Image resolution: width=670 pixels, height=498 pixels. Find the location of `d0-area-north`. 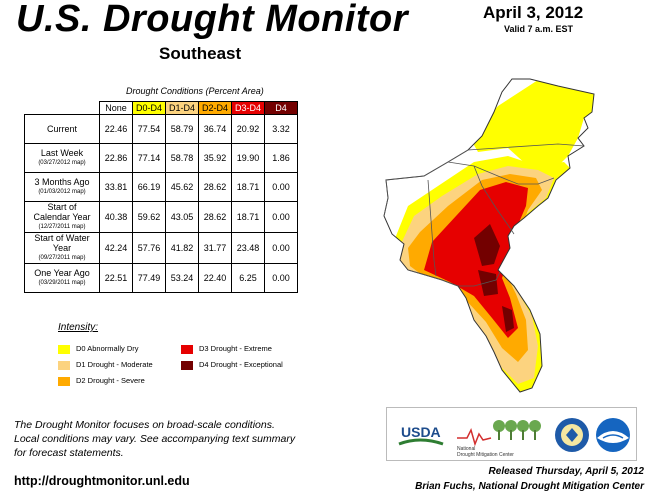

d0-area-north is located at coordinates (532, 128).